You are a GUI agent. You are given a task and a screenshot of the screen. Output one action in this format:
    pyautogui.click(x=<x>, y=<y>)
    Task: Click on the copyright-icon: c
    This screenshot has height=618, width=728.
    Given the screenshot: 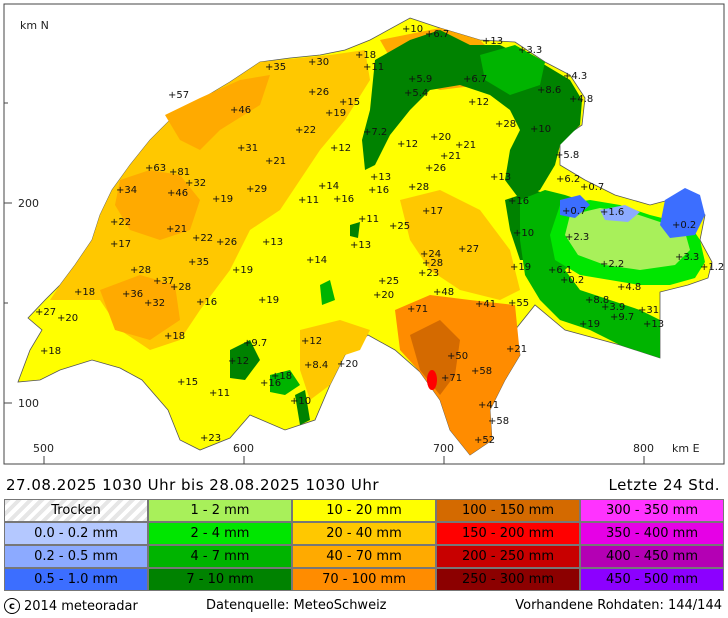 What is the action you would take?
    pyautogui.click(x=12, y=606)
    